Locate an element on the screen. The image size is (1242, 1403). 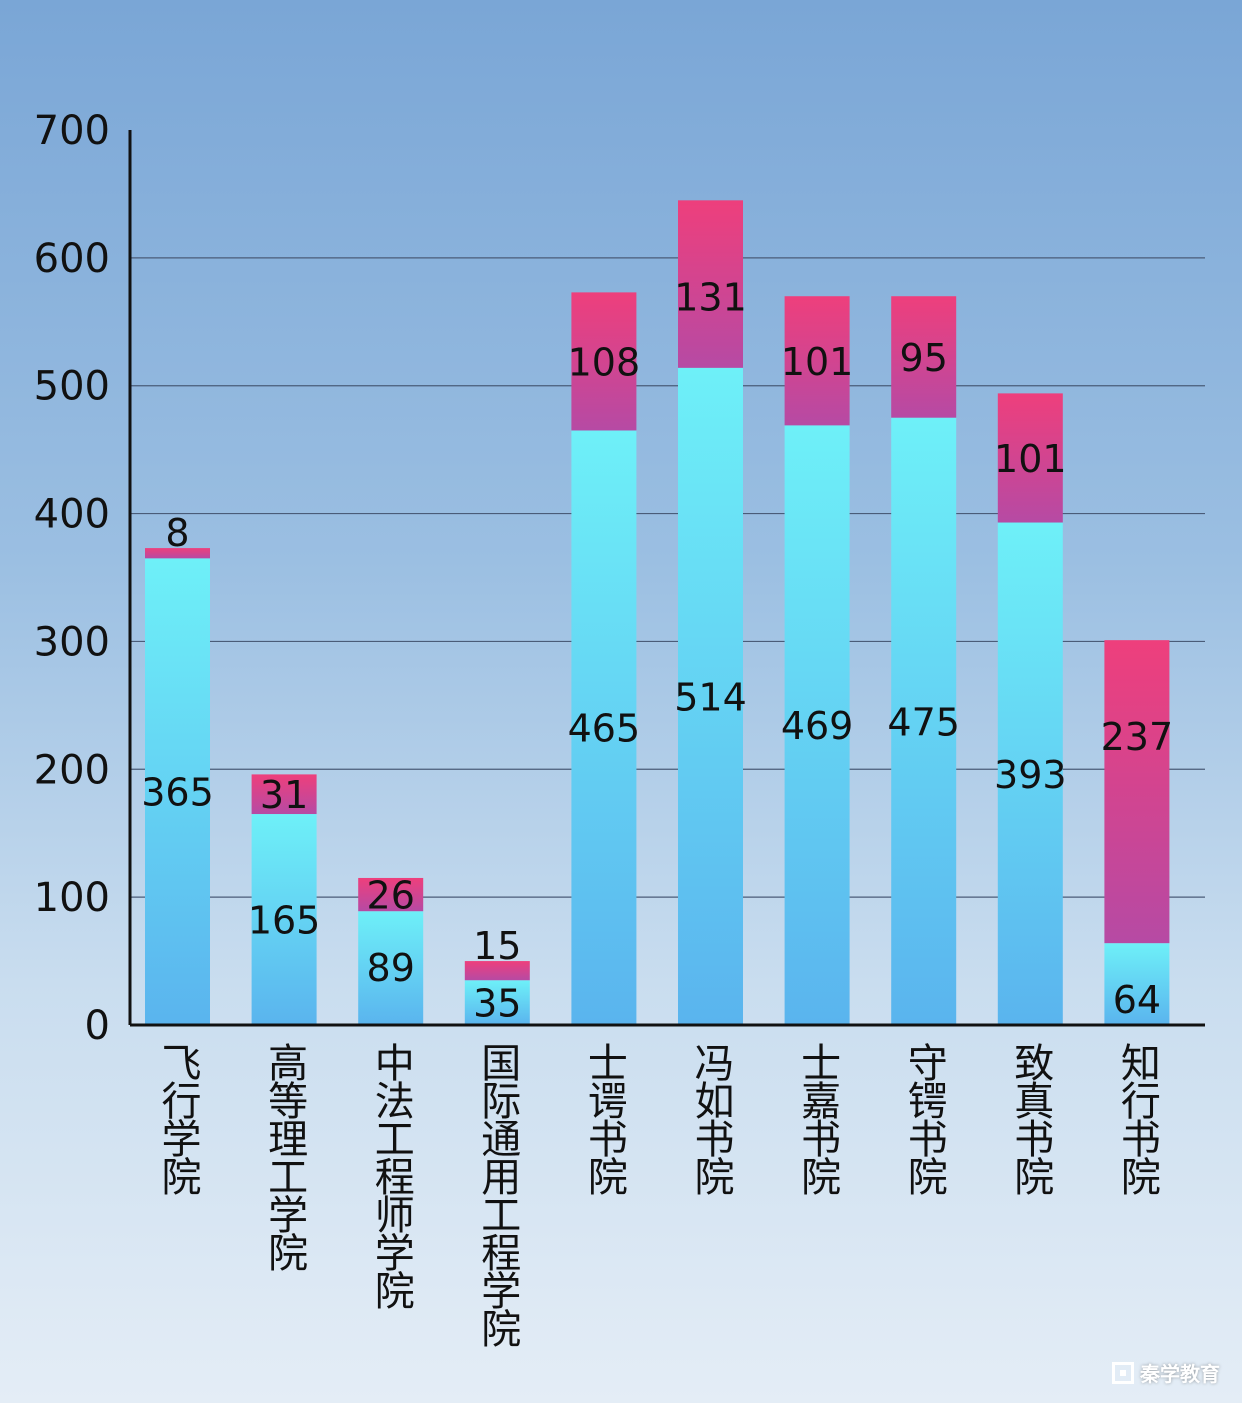
x-category-label: 中法工程师学院 is located at coordinates (390, 1175).